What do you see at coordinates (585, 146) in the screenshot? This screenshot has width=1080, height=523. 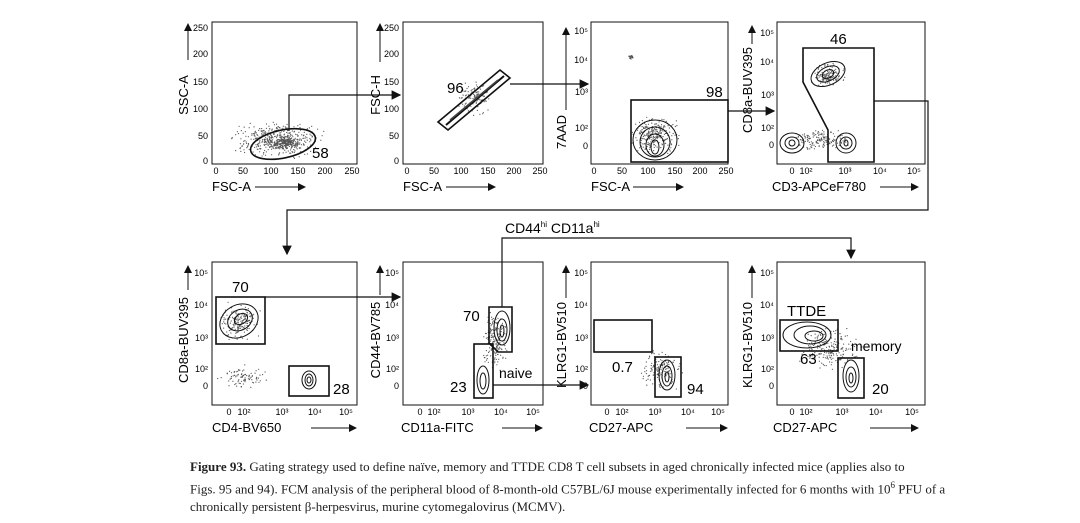 I see `svg-text: 0` at bounding box center [585, 146].